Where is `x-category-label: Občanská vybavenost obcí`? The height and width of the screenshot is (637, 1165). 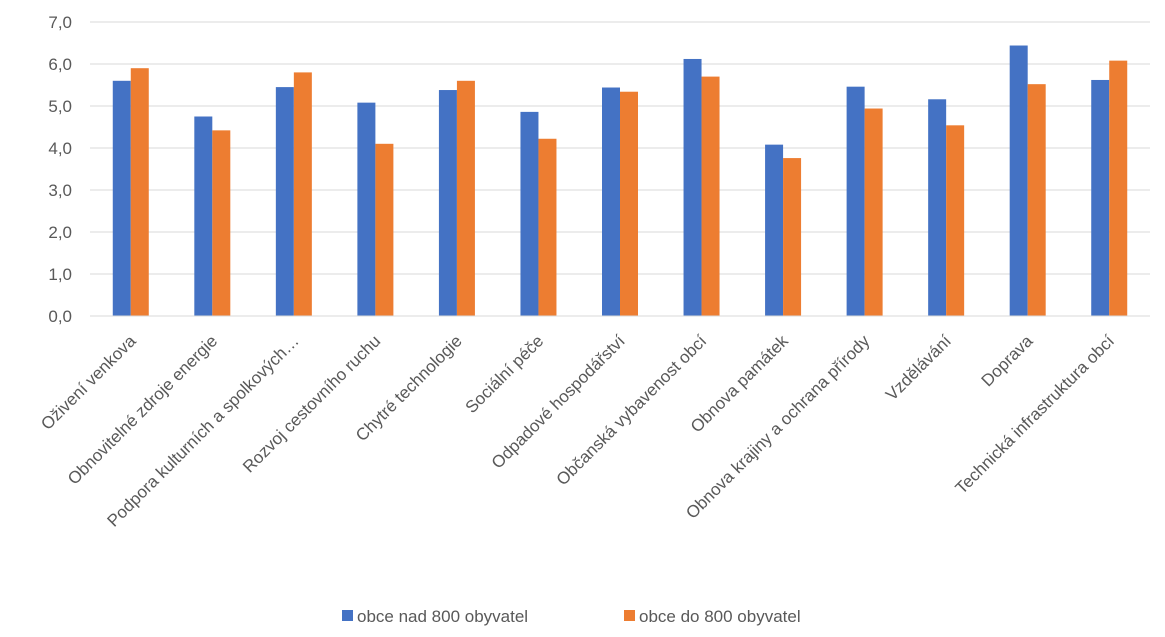 x-category-label: Občanská vybavenost obcí is located at coordinates (632, 410).